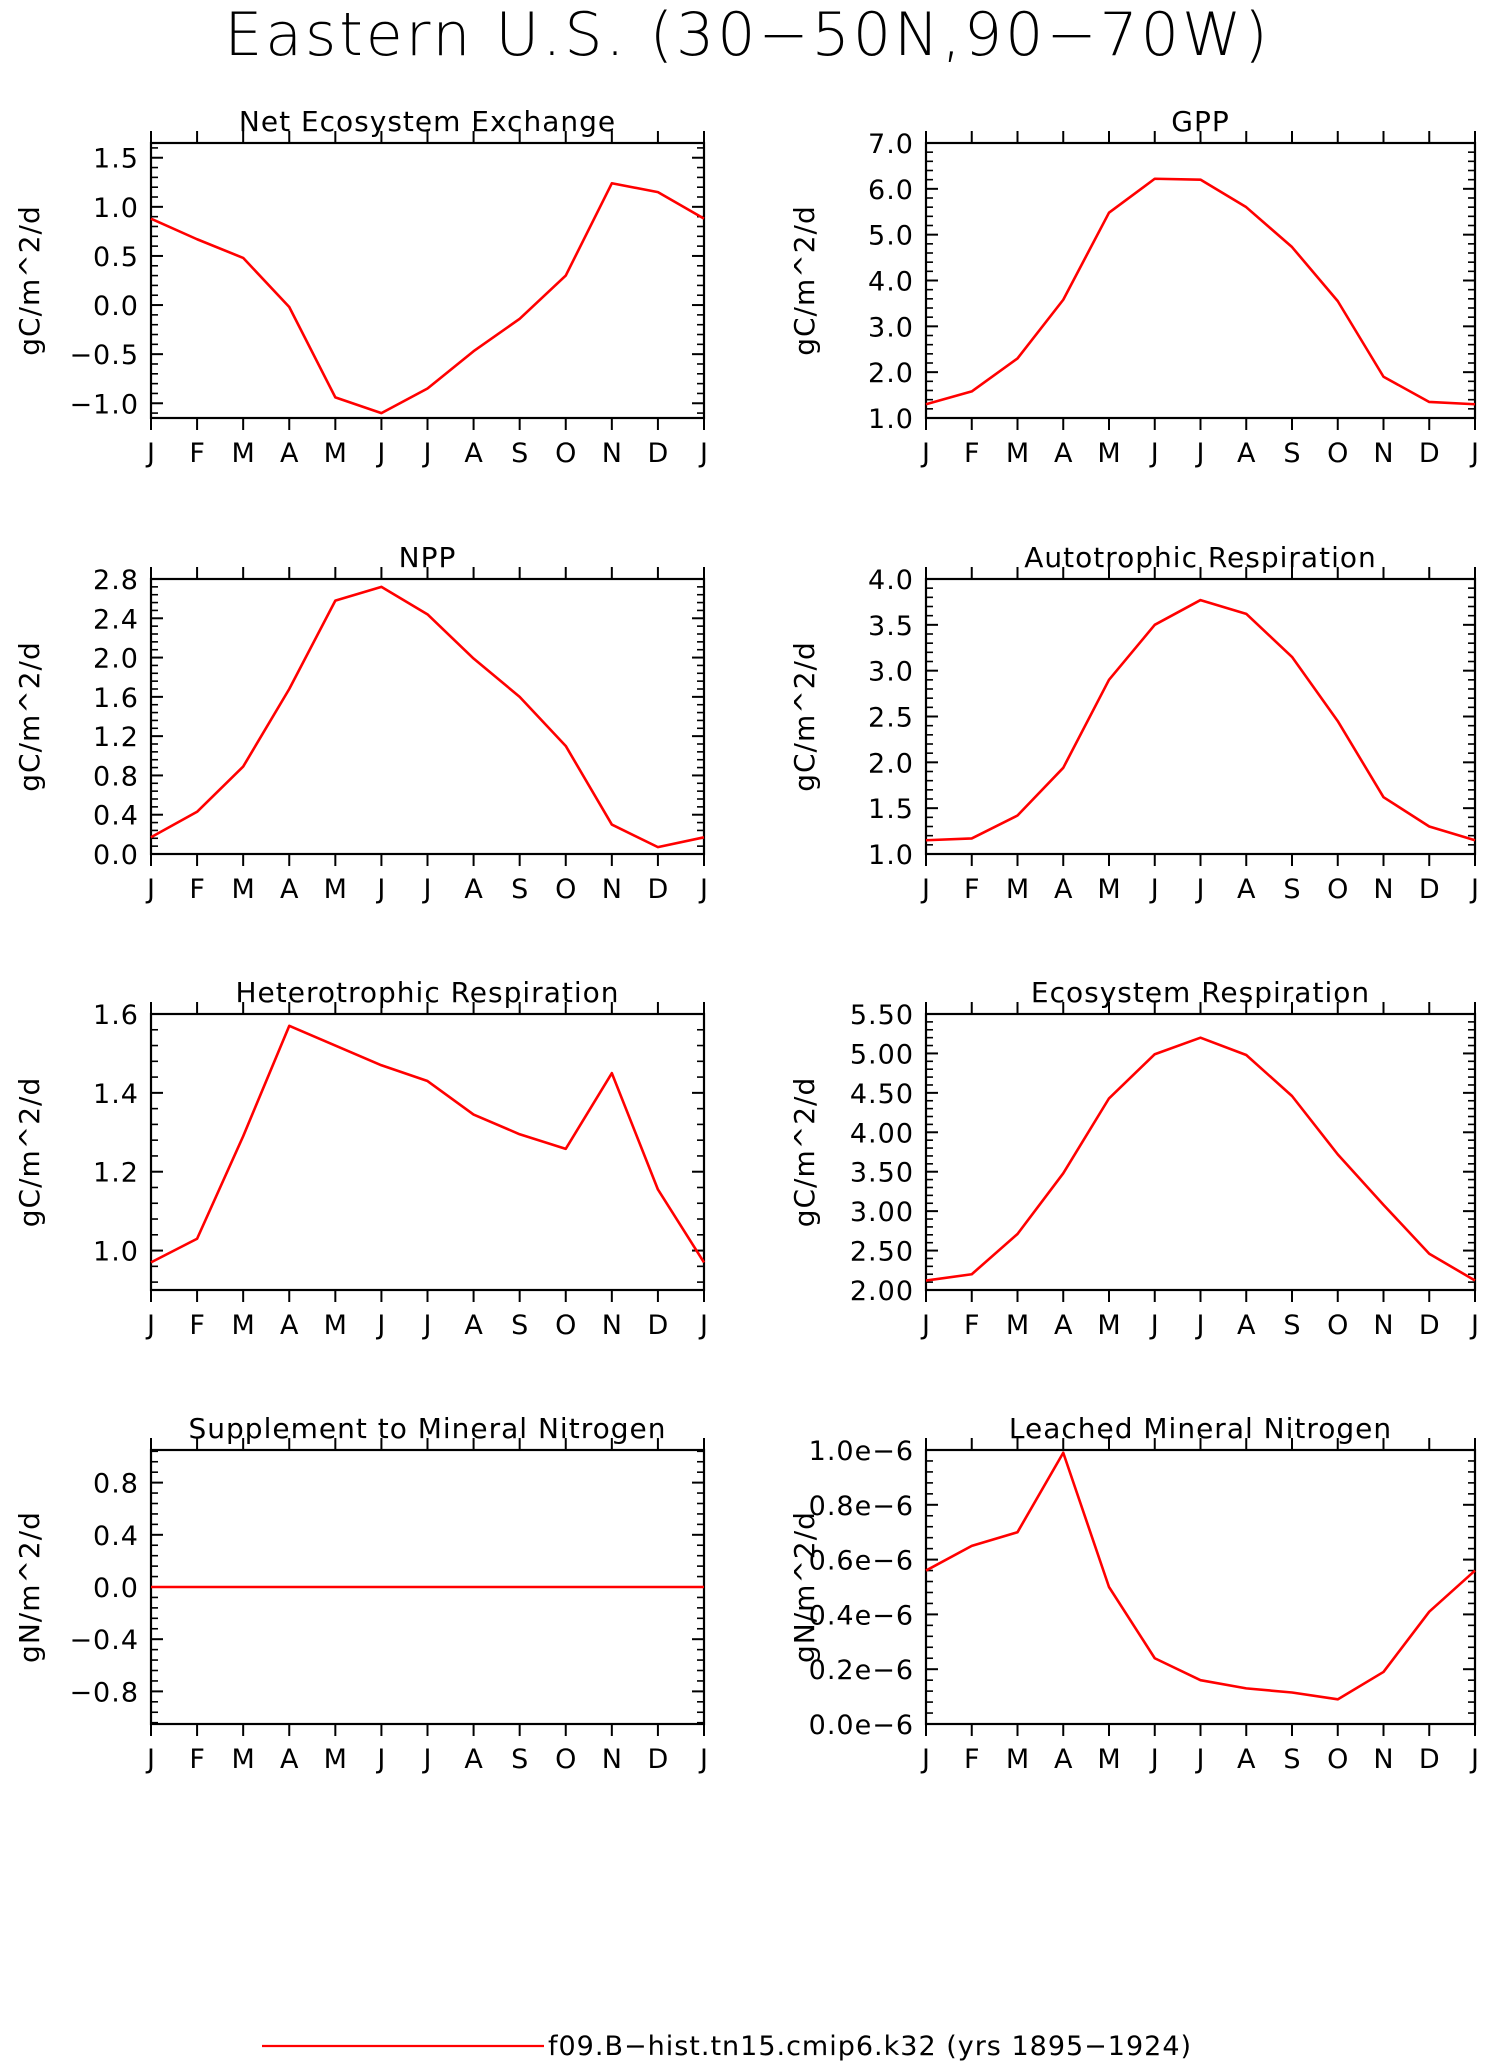 Image resolution: width=1495 pixels, height=2066 pixels. I want to click on figure-title: Eastern U.S. (30−50N,90−70W), so click(747, 35).